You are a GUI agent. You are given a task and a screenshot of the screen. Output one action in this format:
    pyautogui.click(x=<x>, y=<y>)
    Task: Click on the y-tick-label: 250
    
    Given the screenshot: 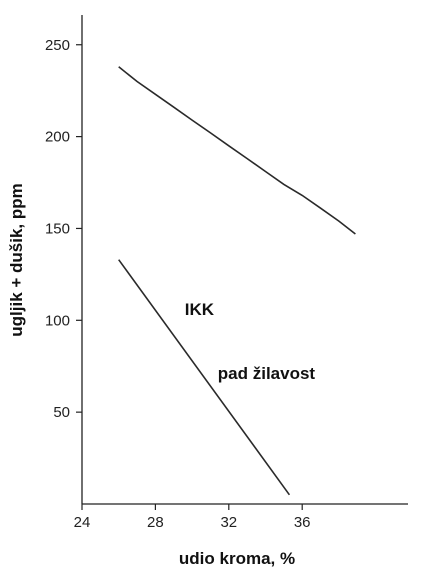 What is the action you would take?
    pyautogui.click(x=57, y=45)
    